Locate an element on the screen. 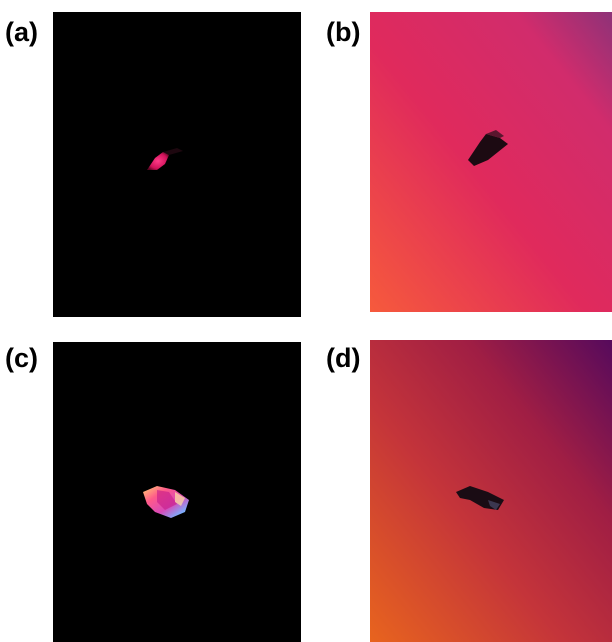  panel-label-d: (d) is located at coordinates (343, 358).